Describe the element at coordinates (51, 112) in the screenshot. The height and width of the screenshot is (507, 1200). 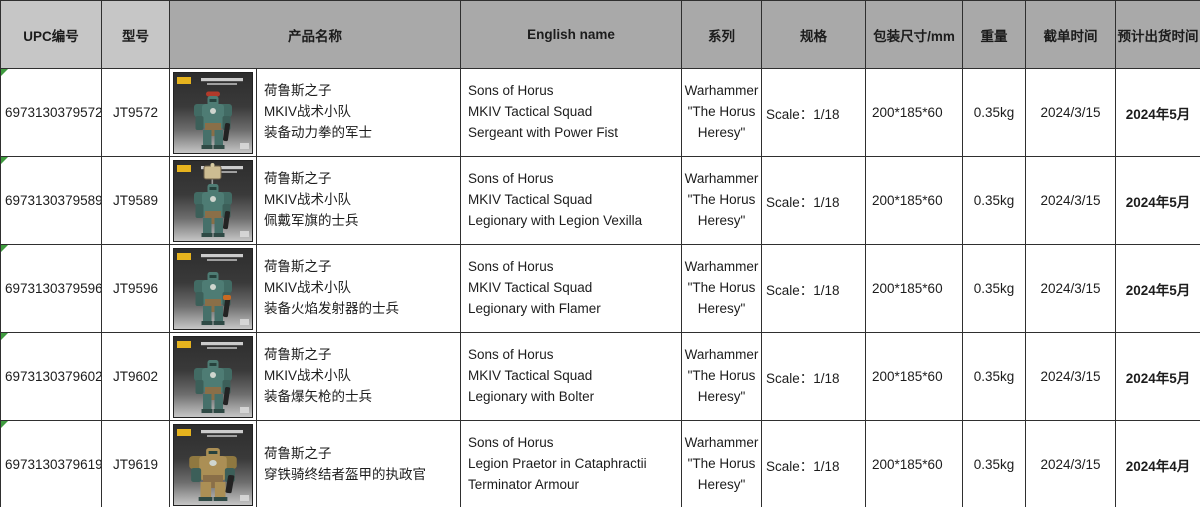
I see `cell-upc: 6973130379572` at that location.